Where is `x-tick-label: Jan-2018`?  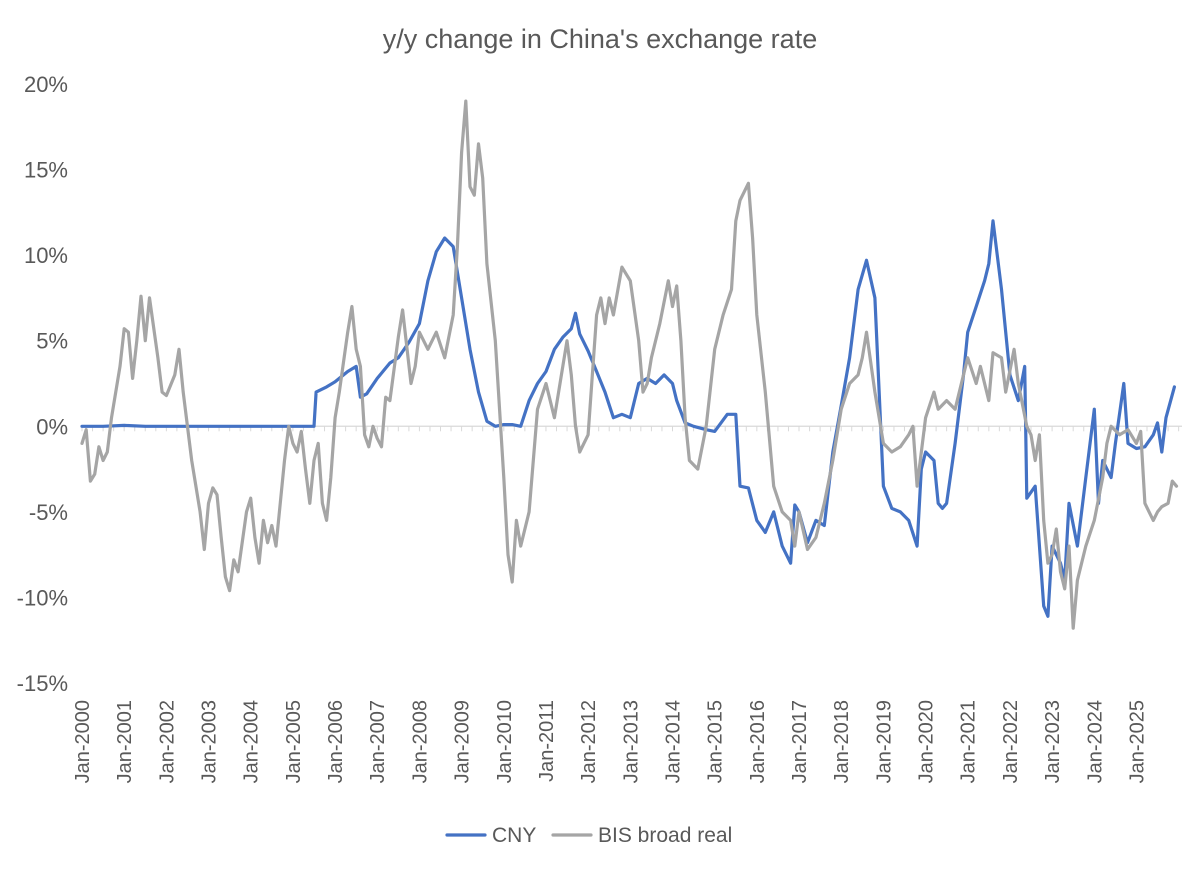 x-tick-label: Jan-2018 is located at coordinates (842, 741).